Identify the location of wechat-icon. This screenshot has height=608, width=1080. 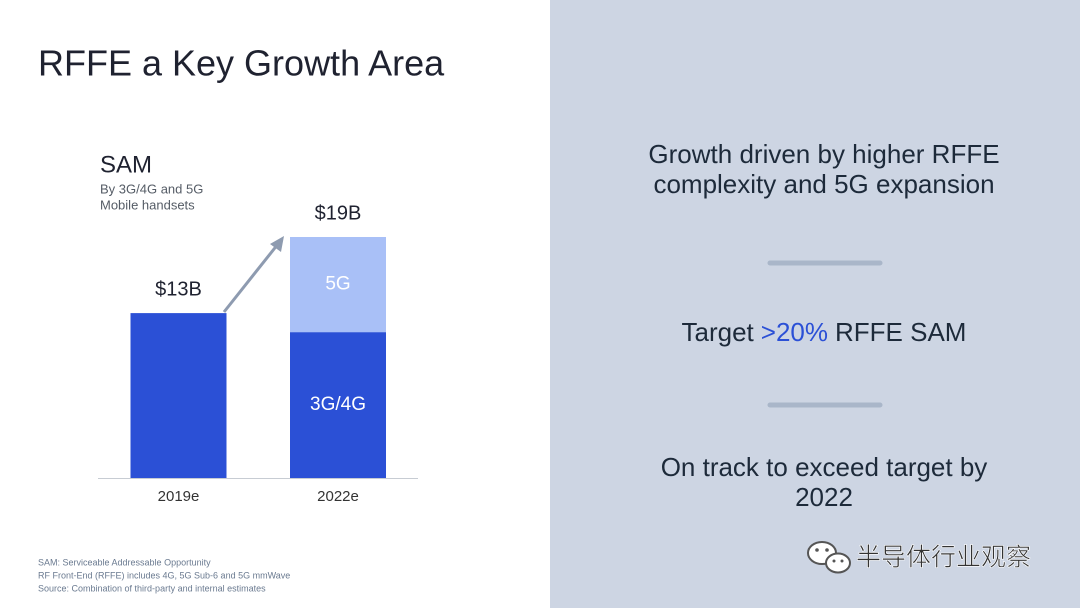
(829, 557).